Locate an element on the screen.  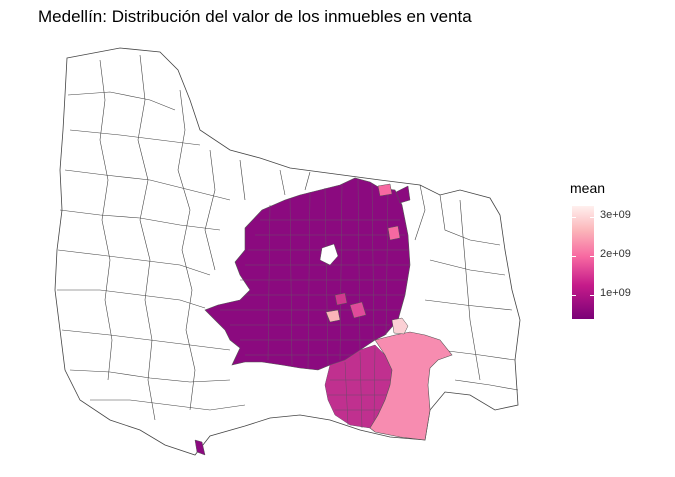
legend-gradient-bar is located at coordinates (583, 262).